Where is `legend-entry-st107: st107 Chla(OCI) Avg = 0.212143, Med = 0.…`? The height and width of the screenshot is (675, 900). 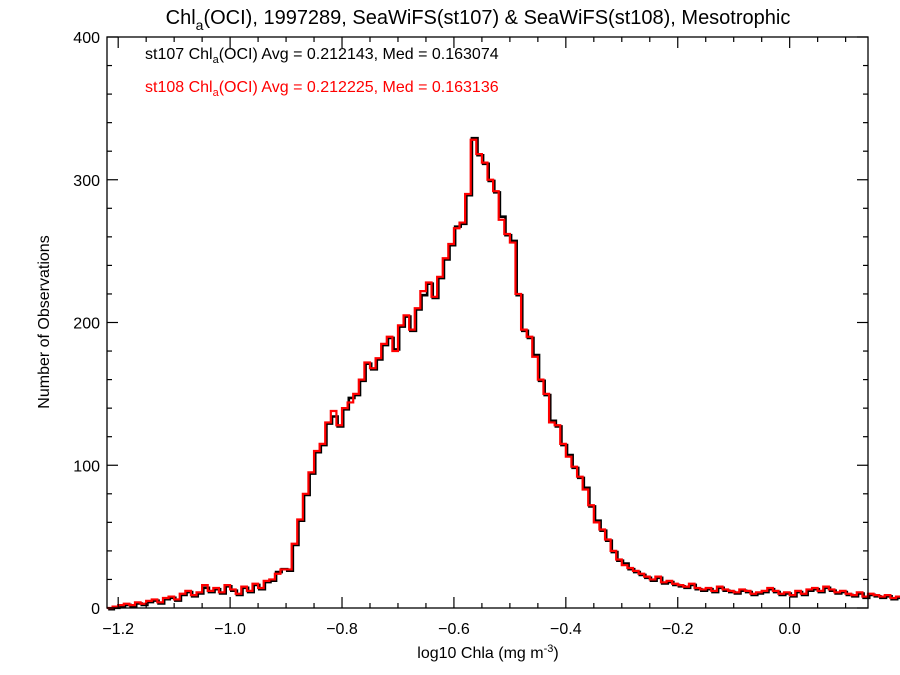 legend-entry-st107: st107 Chla(OCI) Avg = 0.212143, Med = 0.… is located at coordinates (322, 56).